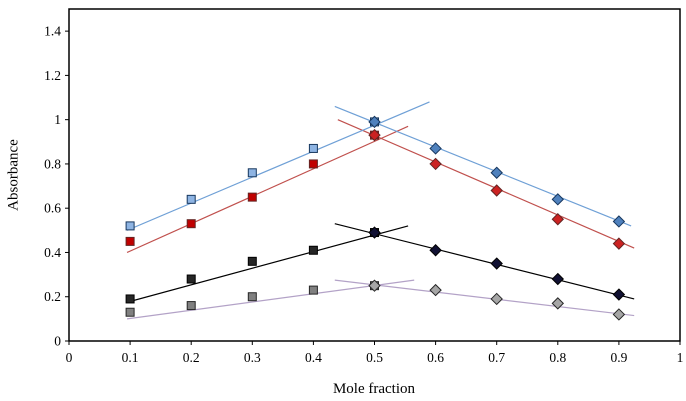  What do you see at coordinates (313, 357) in the screenshot?
I see `x-tick-label: 0.4` at bounding box center [313, 357].